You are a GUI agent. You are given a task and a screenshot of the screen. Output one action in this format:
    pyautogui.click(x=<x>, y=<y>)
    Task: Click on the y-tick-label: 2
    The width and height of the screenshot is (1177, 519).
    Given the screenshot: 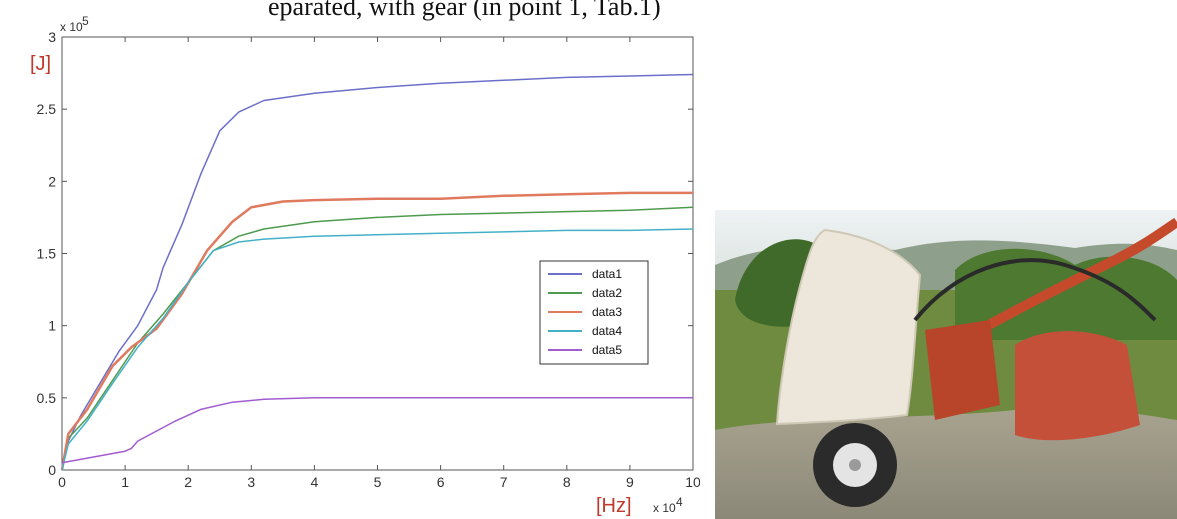 What is the action you would take?
    pyautogui.click(x=52, y=181)
    